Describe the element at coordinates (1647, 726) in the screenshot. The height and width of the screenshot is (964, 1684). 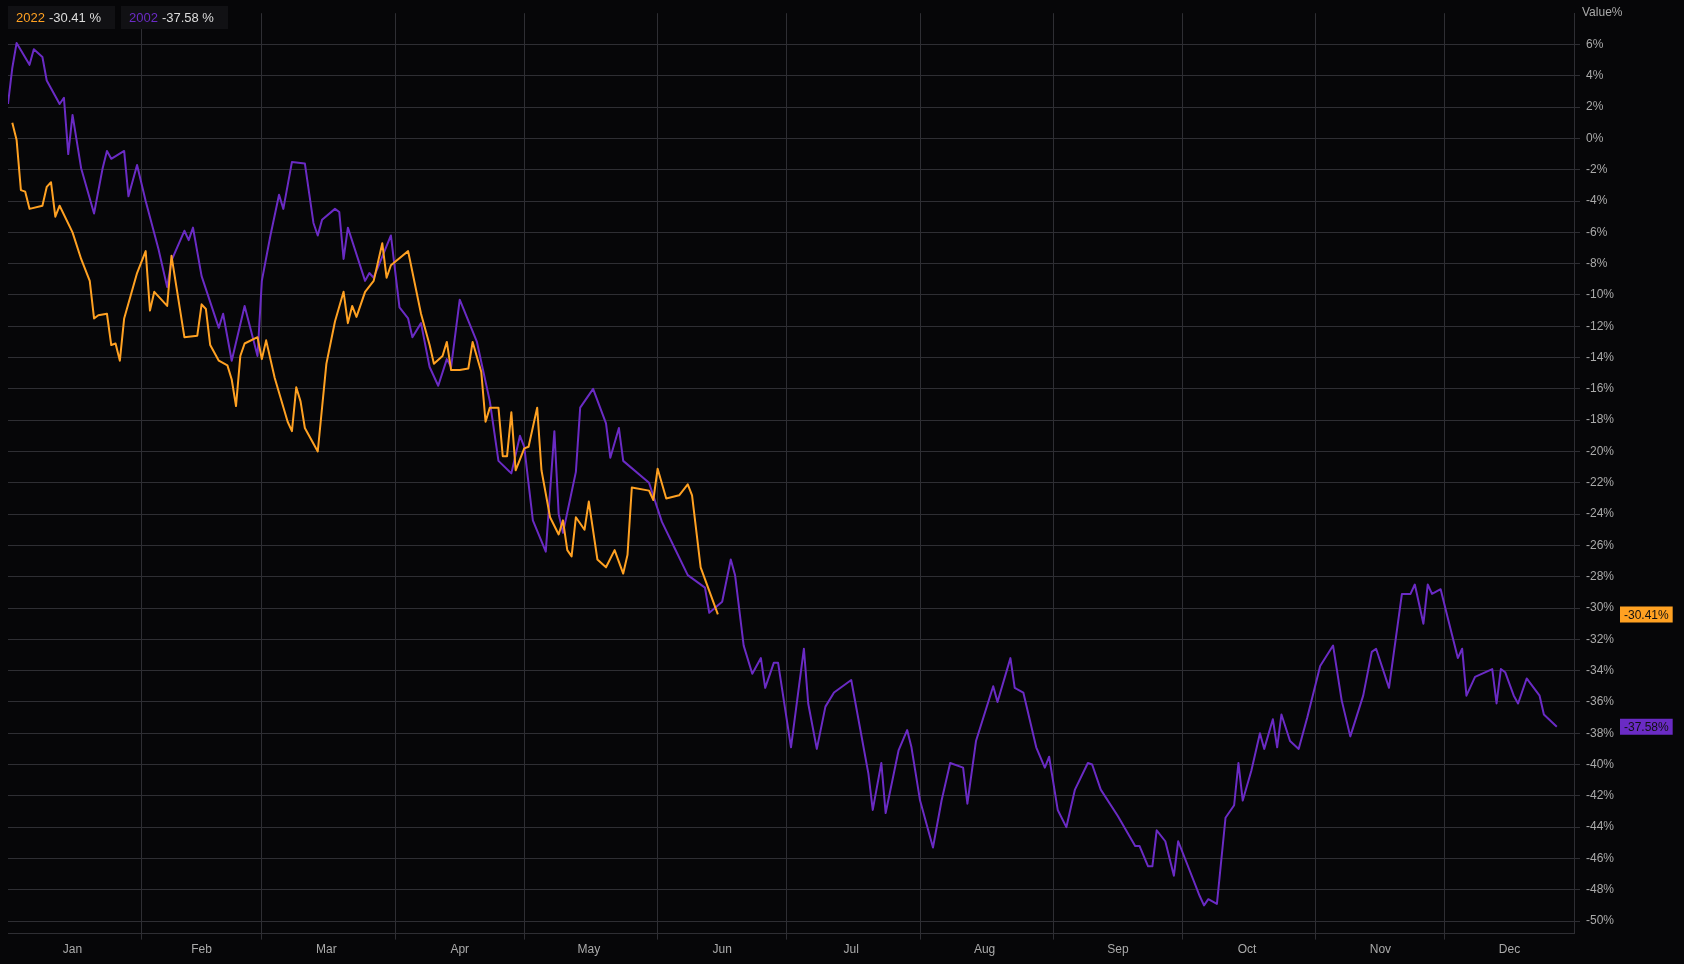
I see `text: -37.58%` at that location.